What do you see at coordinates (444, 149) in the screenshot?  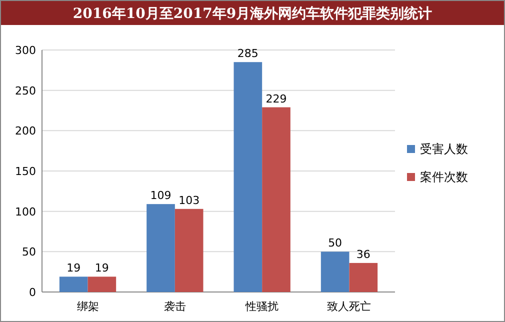 I see `legend-label: 受害人数` at bounding box center [444, 149].